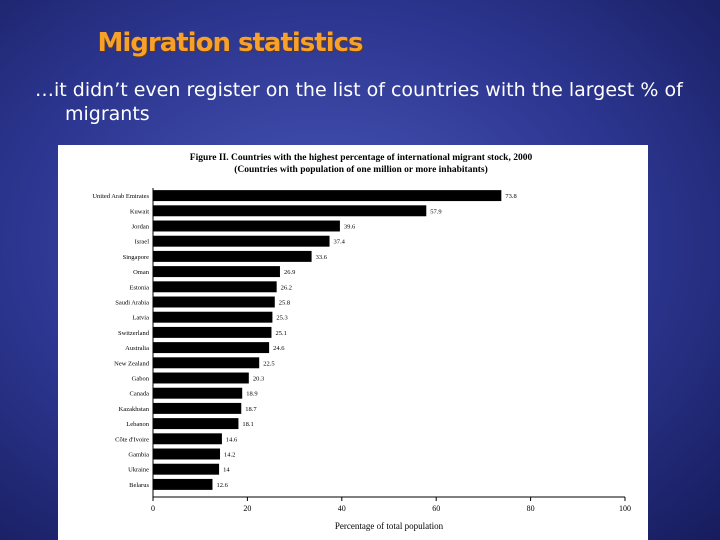 The image size is (720, 540). I want to click on y-tick-label: Singapore, so click(136, 257).